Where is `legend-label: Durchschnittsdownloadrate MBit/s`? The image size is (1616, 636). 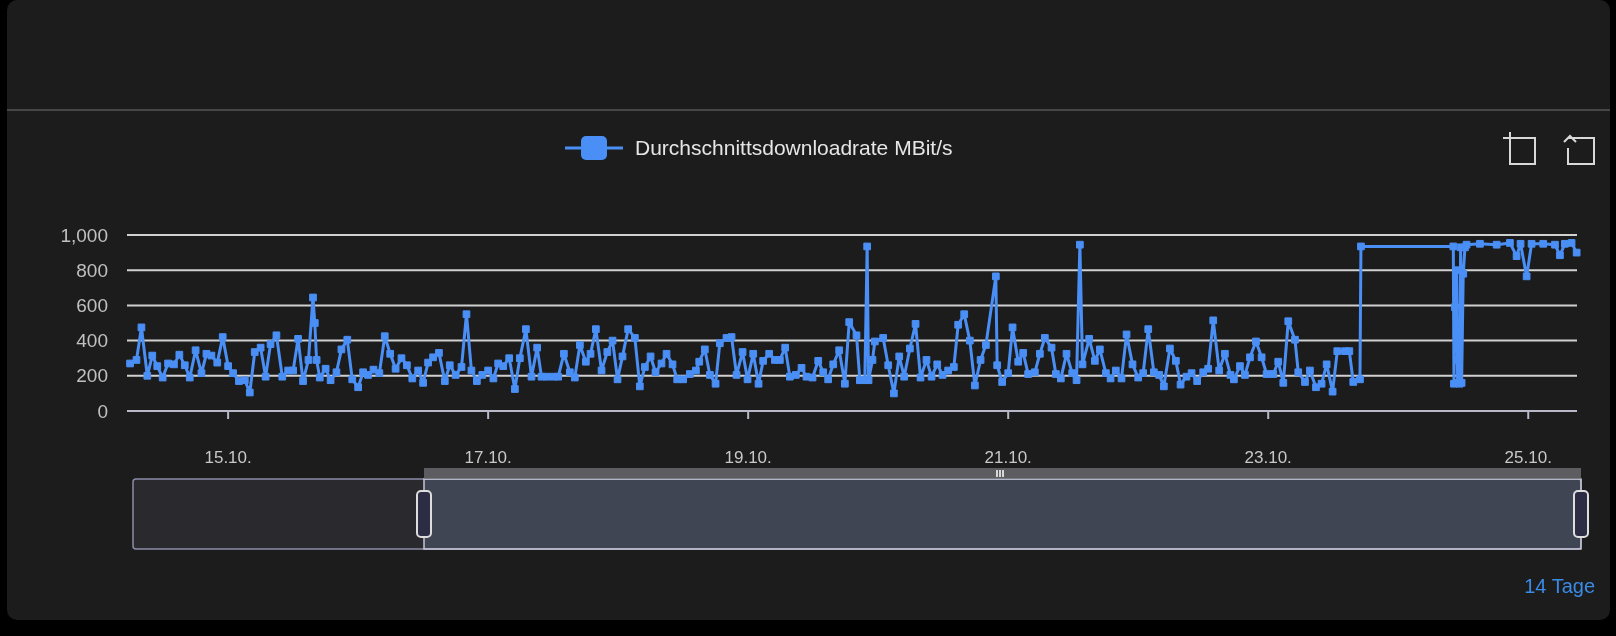 legend-label: Durchschnittsdownloadrate MBit/s is located at coordinates (794, 148).